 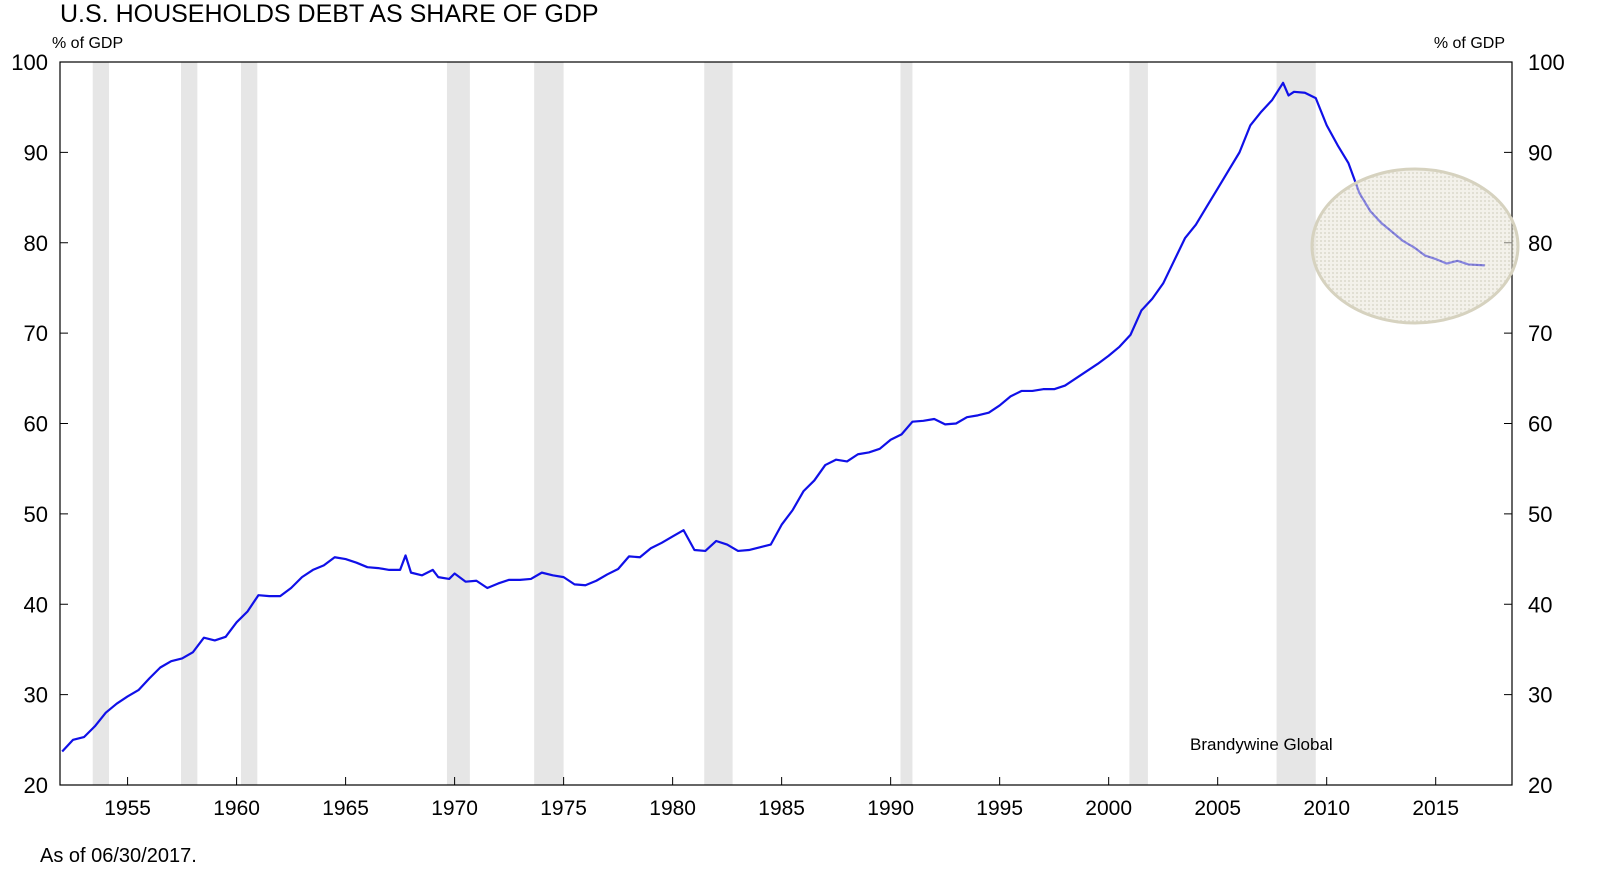 What do you see at coordinates (36, 424) in the screenshot?
I see `y-tick-label: 60` at bounding box center [36, 424].